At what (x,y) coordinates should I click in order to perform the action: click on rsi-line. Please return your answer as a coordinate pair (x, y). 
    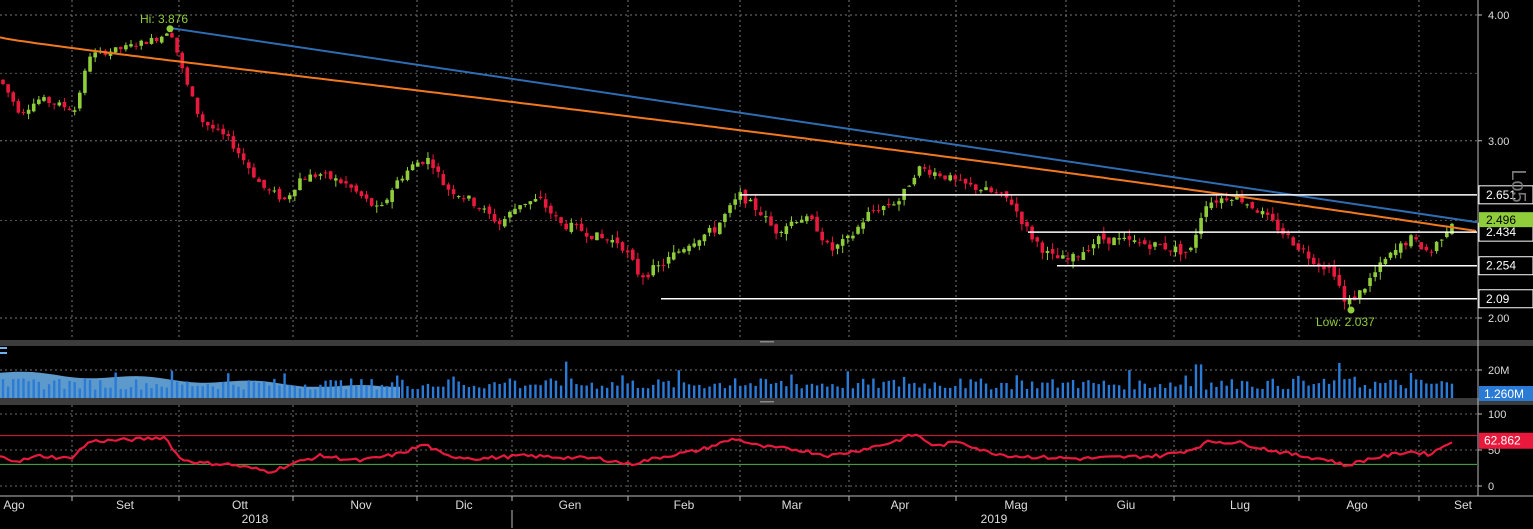
    Looking at the image, I should click on (726, 453).